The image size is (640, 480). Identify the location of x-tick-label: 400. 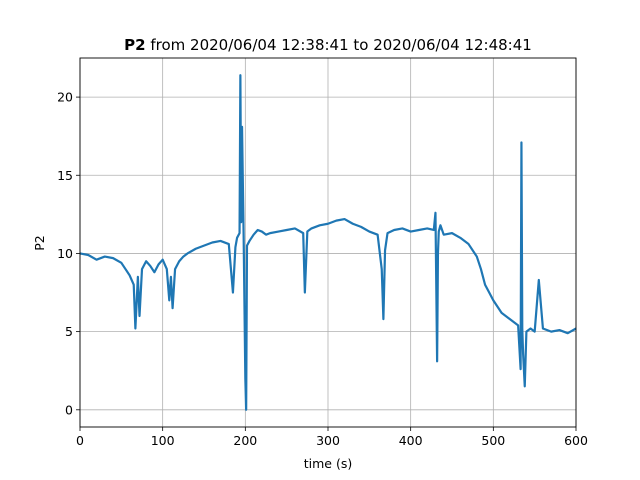
(411, 440).